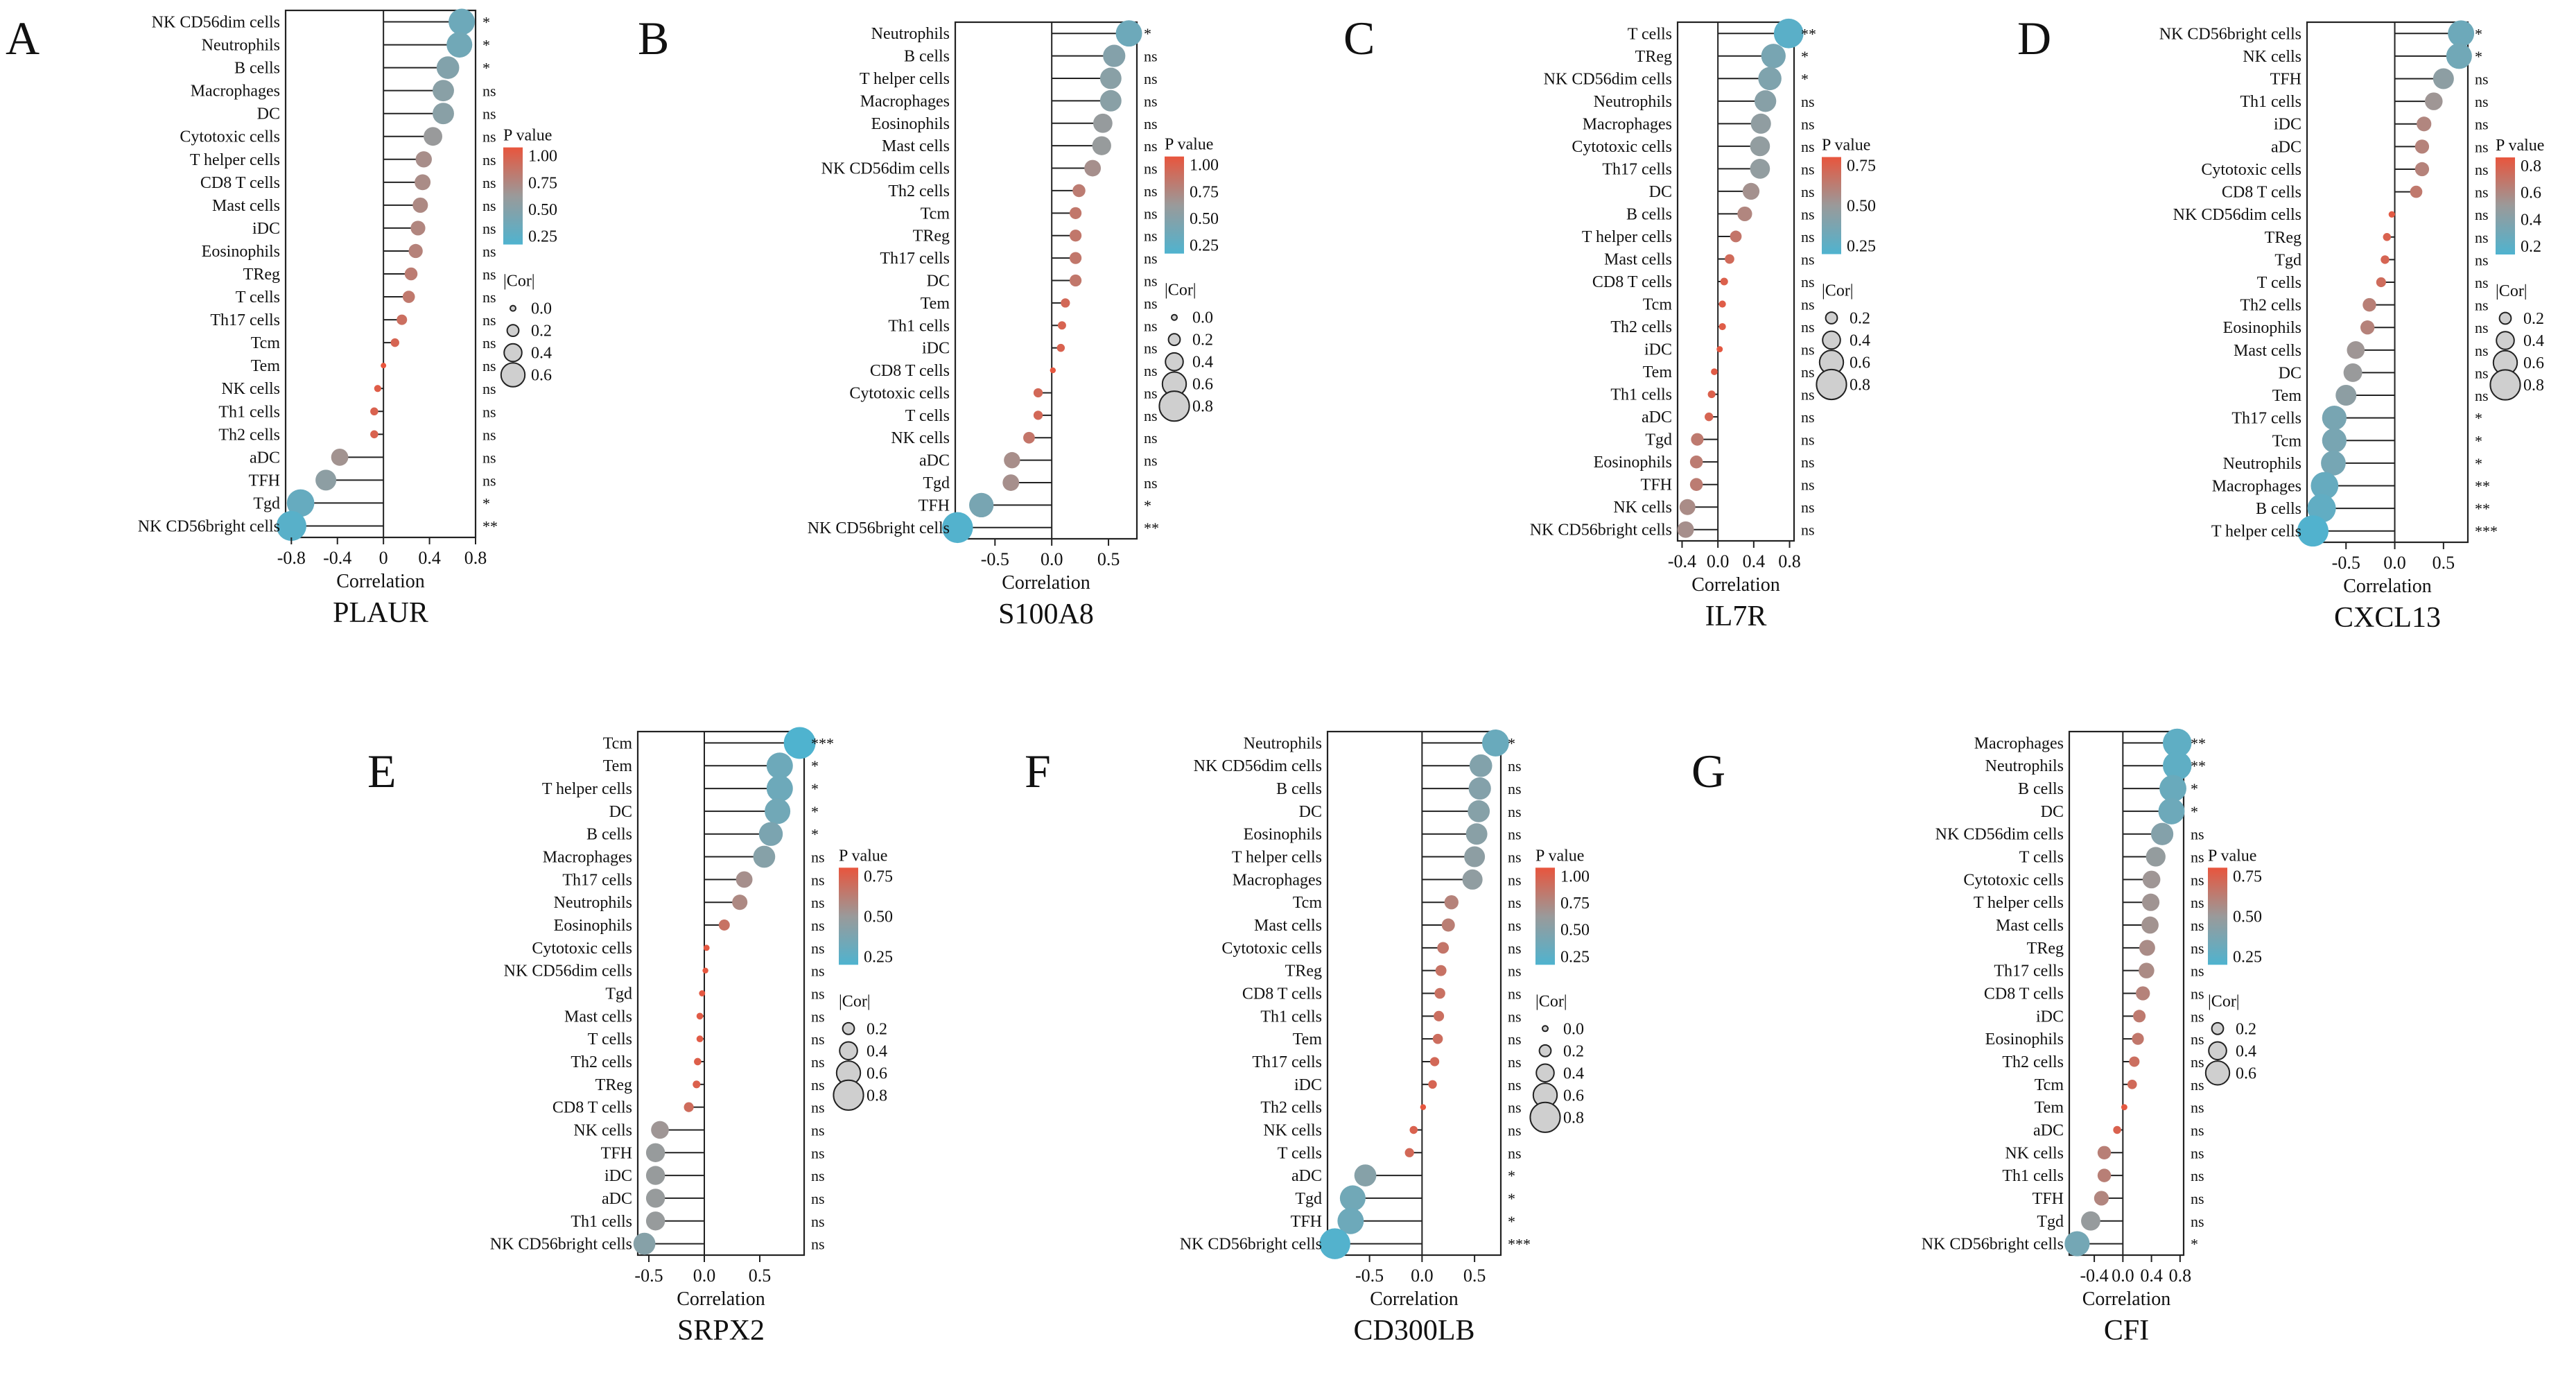  What do you see at coordinates (866, 906) in the screenshot?
I see `pvalue-legend: P value 0.75 0.50 0.25` at bounding box center [866, 906].